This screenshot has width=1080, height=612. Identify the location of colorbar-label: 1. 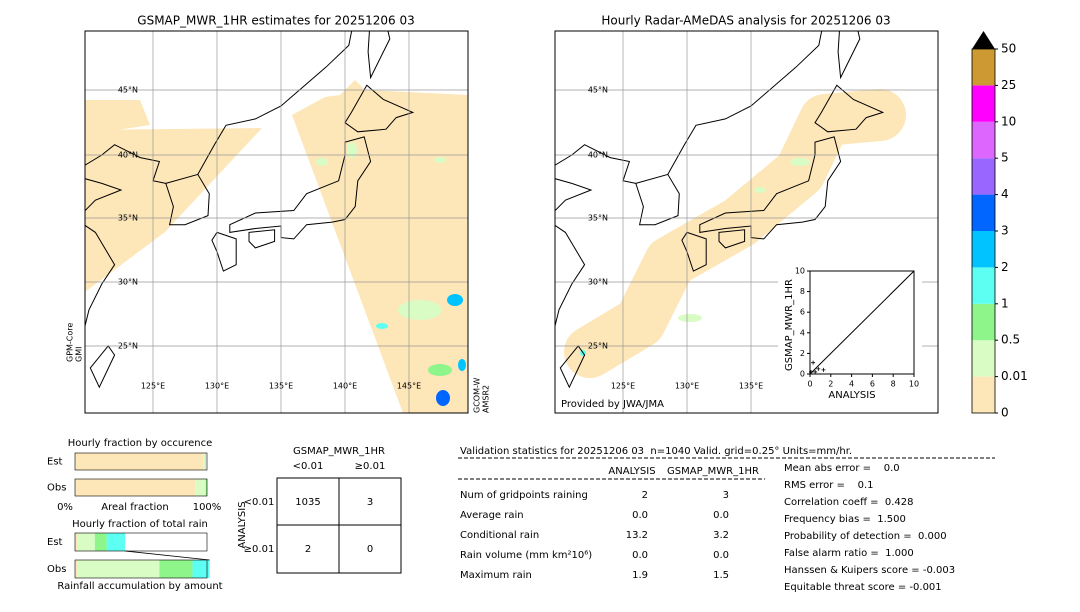
(1005, 303).